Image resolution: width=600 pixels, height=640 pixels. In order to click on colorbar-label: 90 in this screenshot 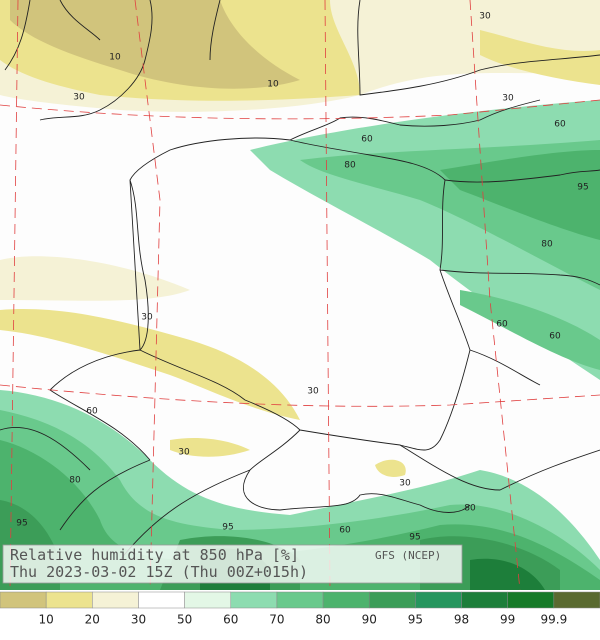, I will do `click(369, 620)`.